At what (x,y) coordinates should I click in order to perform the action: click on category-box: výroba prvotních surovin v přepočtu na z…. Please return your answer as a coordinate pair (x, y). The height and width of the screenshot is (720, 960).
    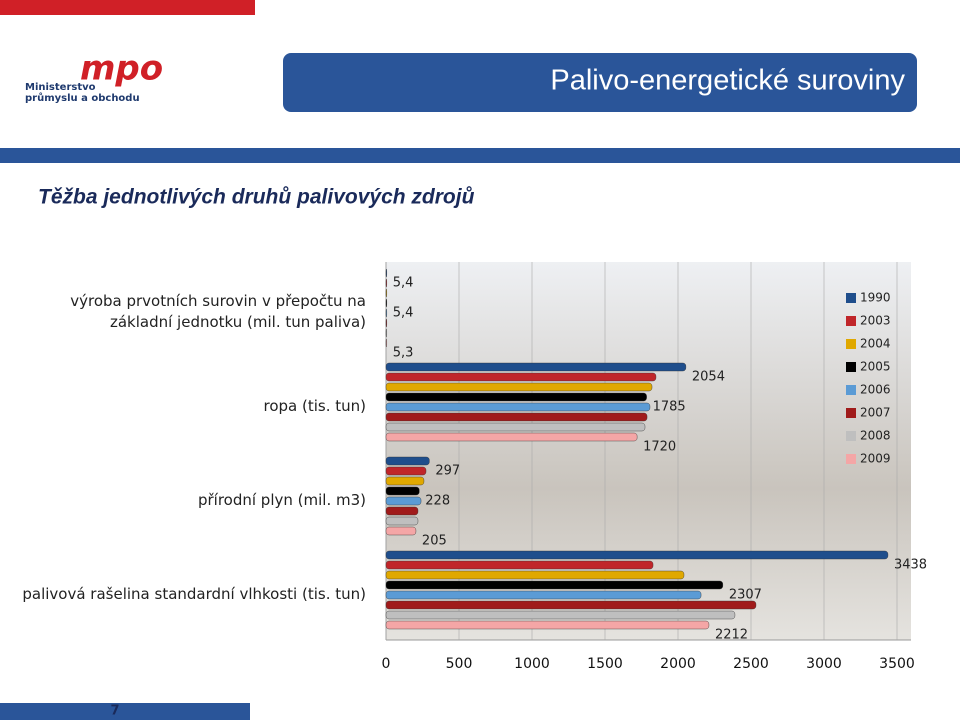
    Looking at the image, I should click on (218, 311).